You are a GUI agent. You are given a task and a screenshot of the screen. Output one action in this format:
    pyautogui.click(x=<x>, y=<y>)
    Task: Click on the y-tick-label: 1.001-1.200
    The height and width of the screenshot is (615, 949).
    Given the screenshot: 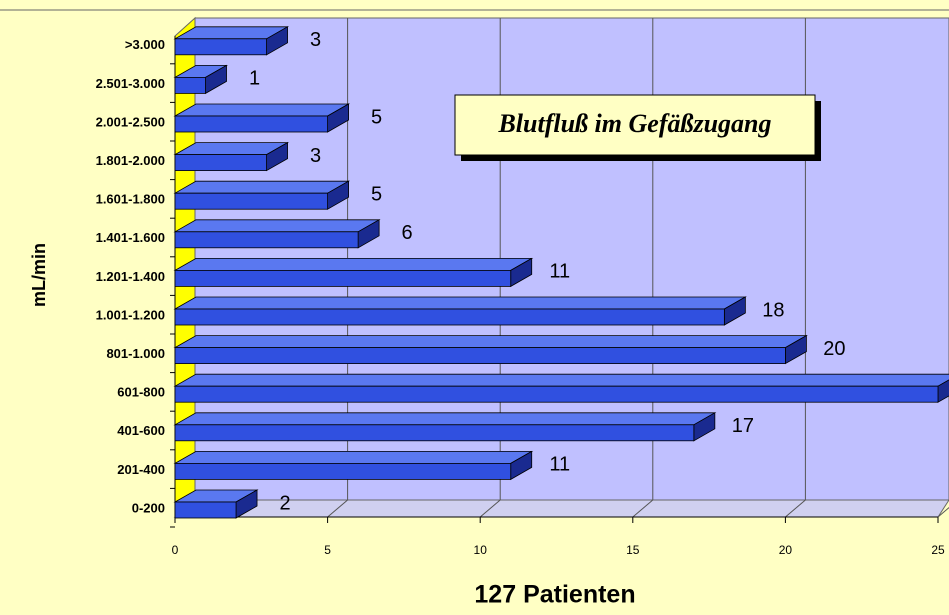 What is the action you would take?
    pyautogui.click(x=130, y=314)
    